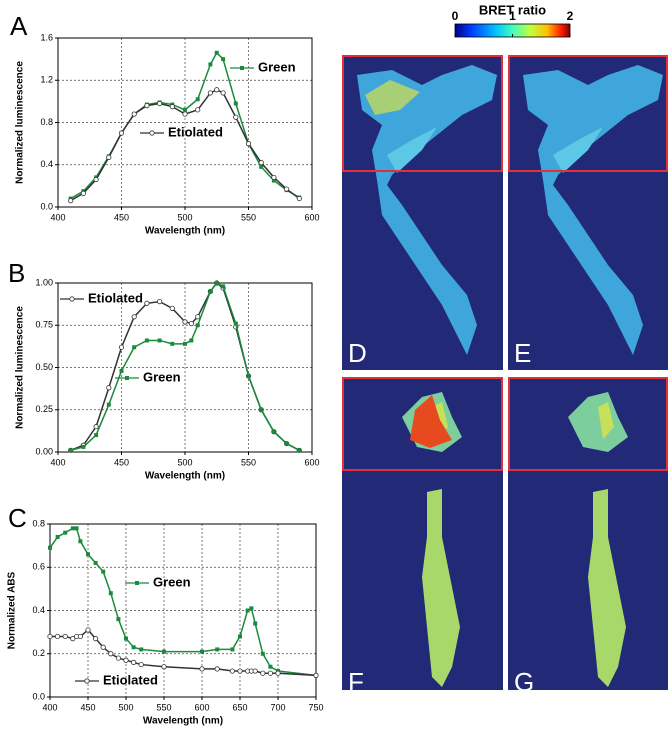  What do you see at coordinates (239, 707) in the screenshot?
I see `x-tick-label: 650` at bounding box center [239, 707].